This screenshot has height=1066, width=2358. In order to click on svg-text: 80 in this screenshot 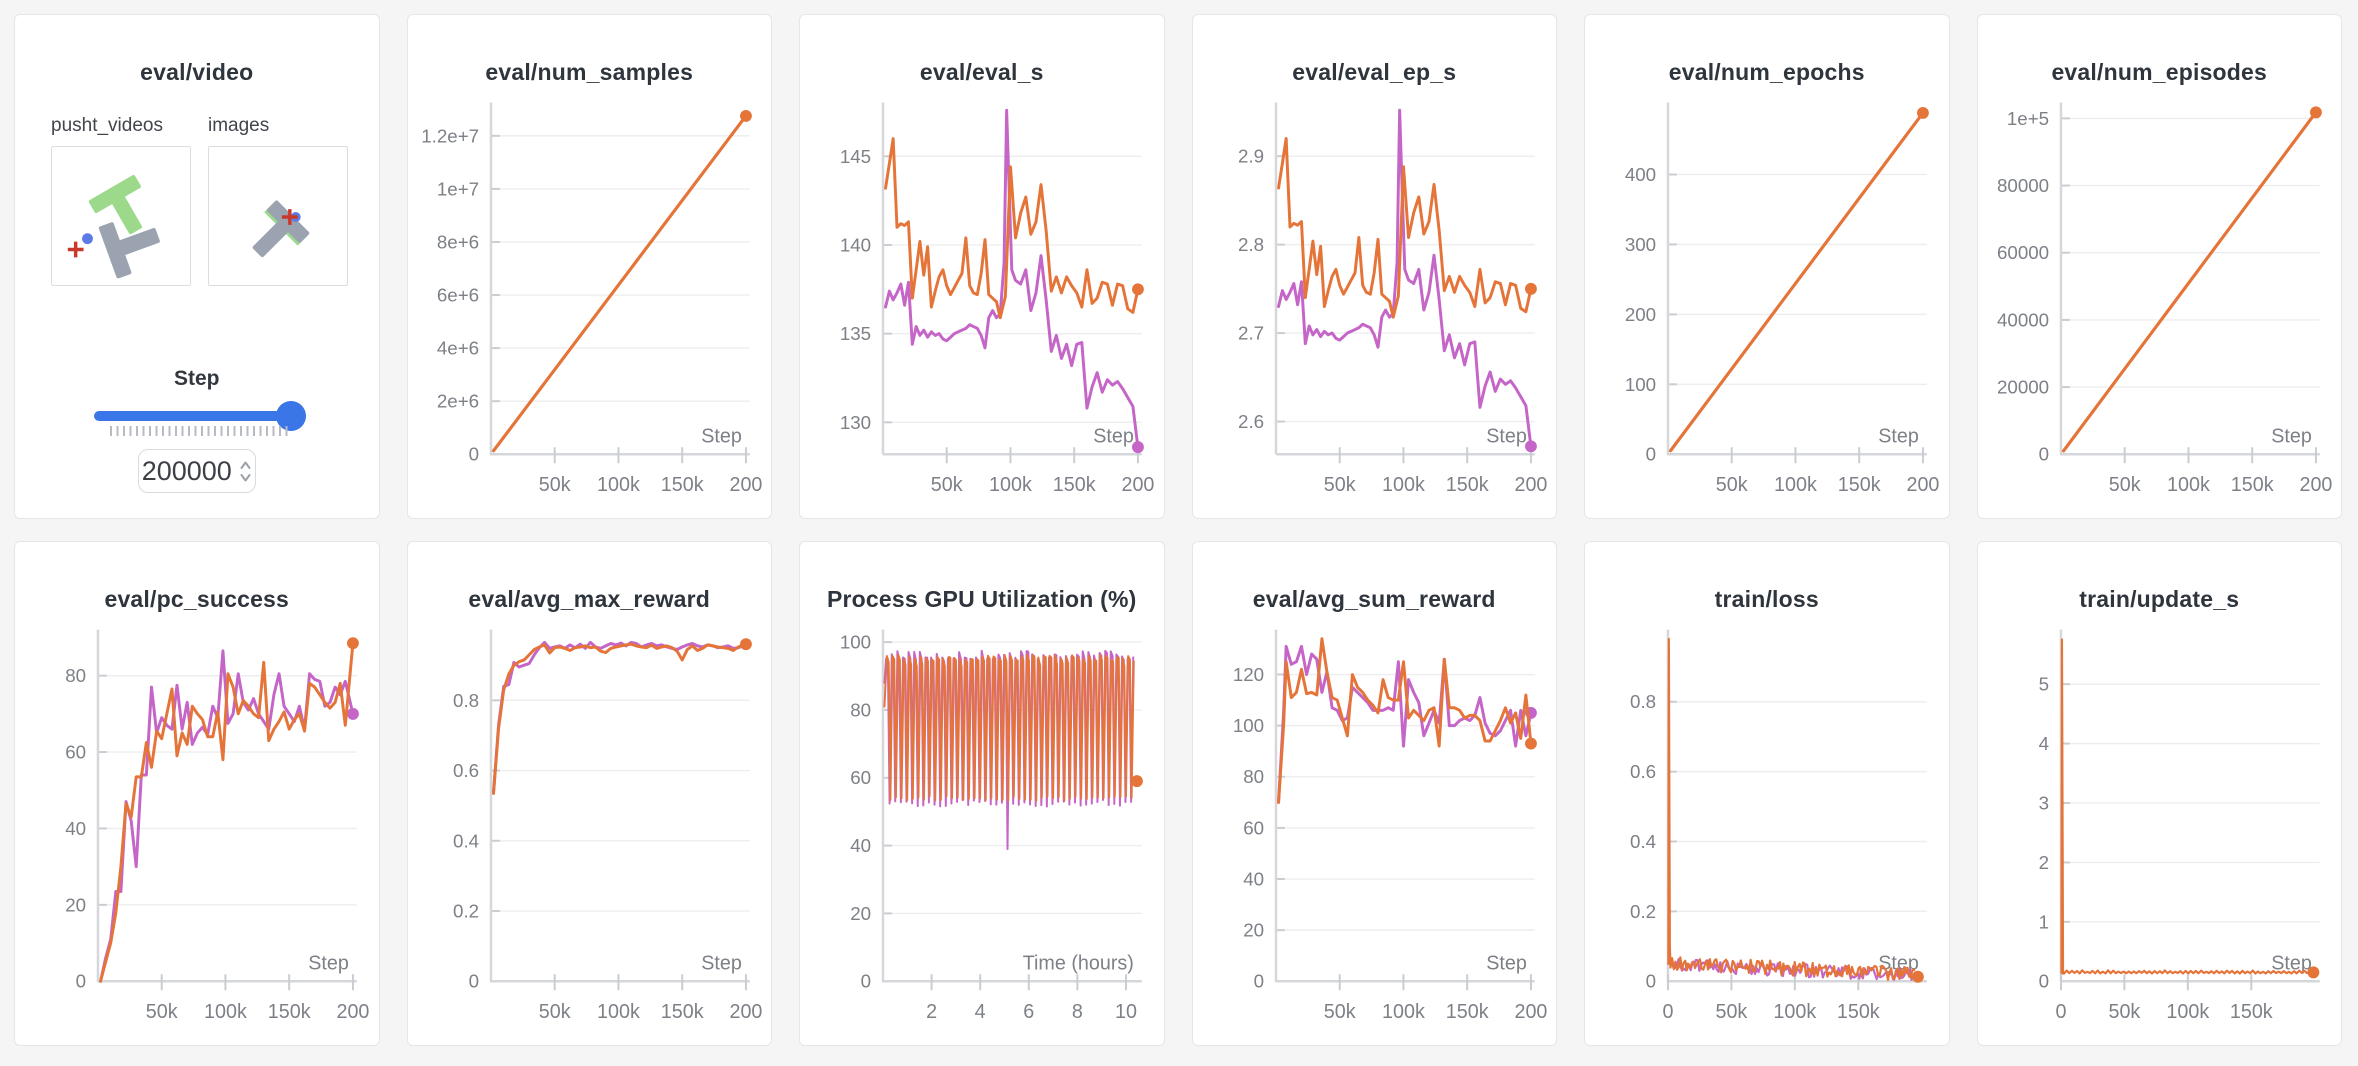, I will do `click(75, 675)`.